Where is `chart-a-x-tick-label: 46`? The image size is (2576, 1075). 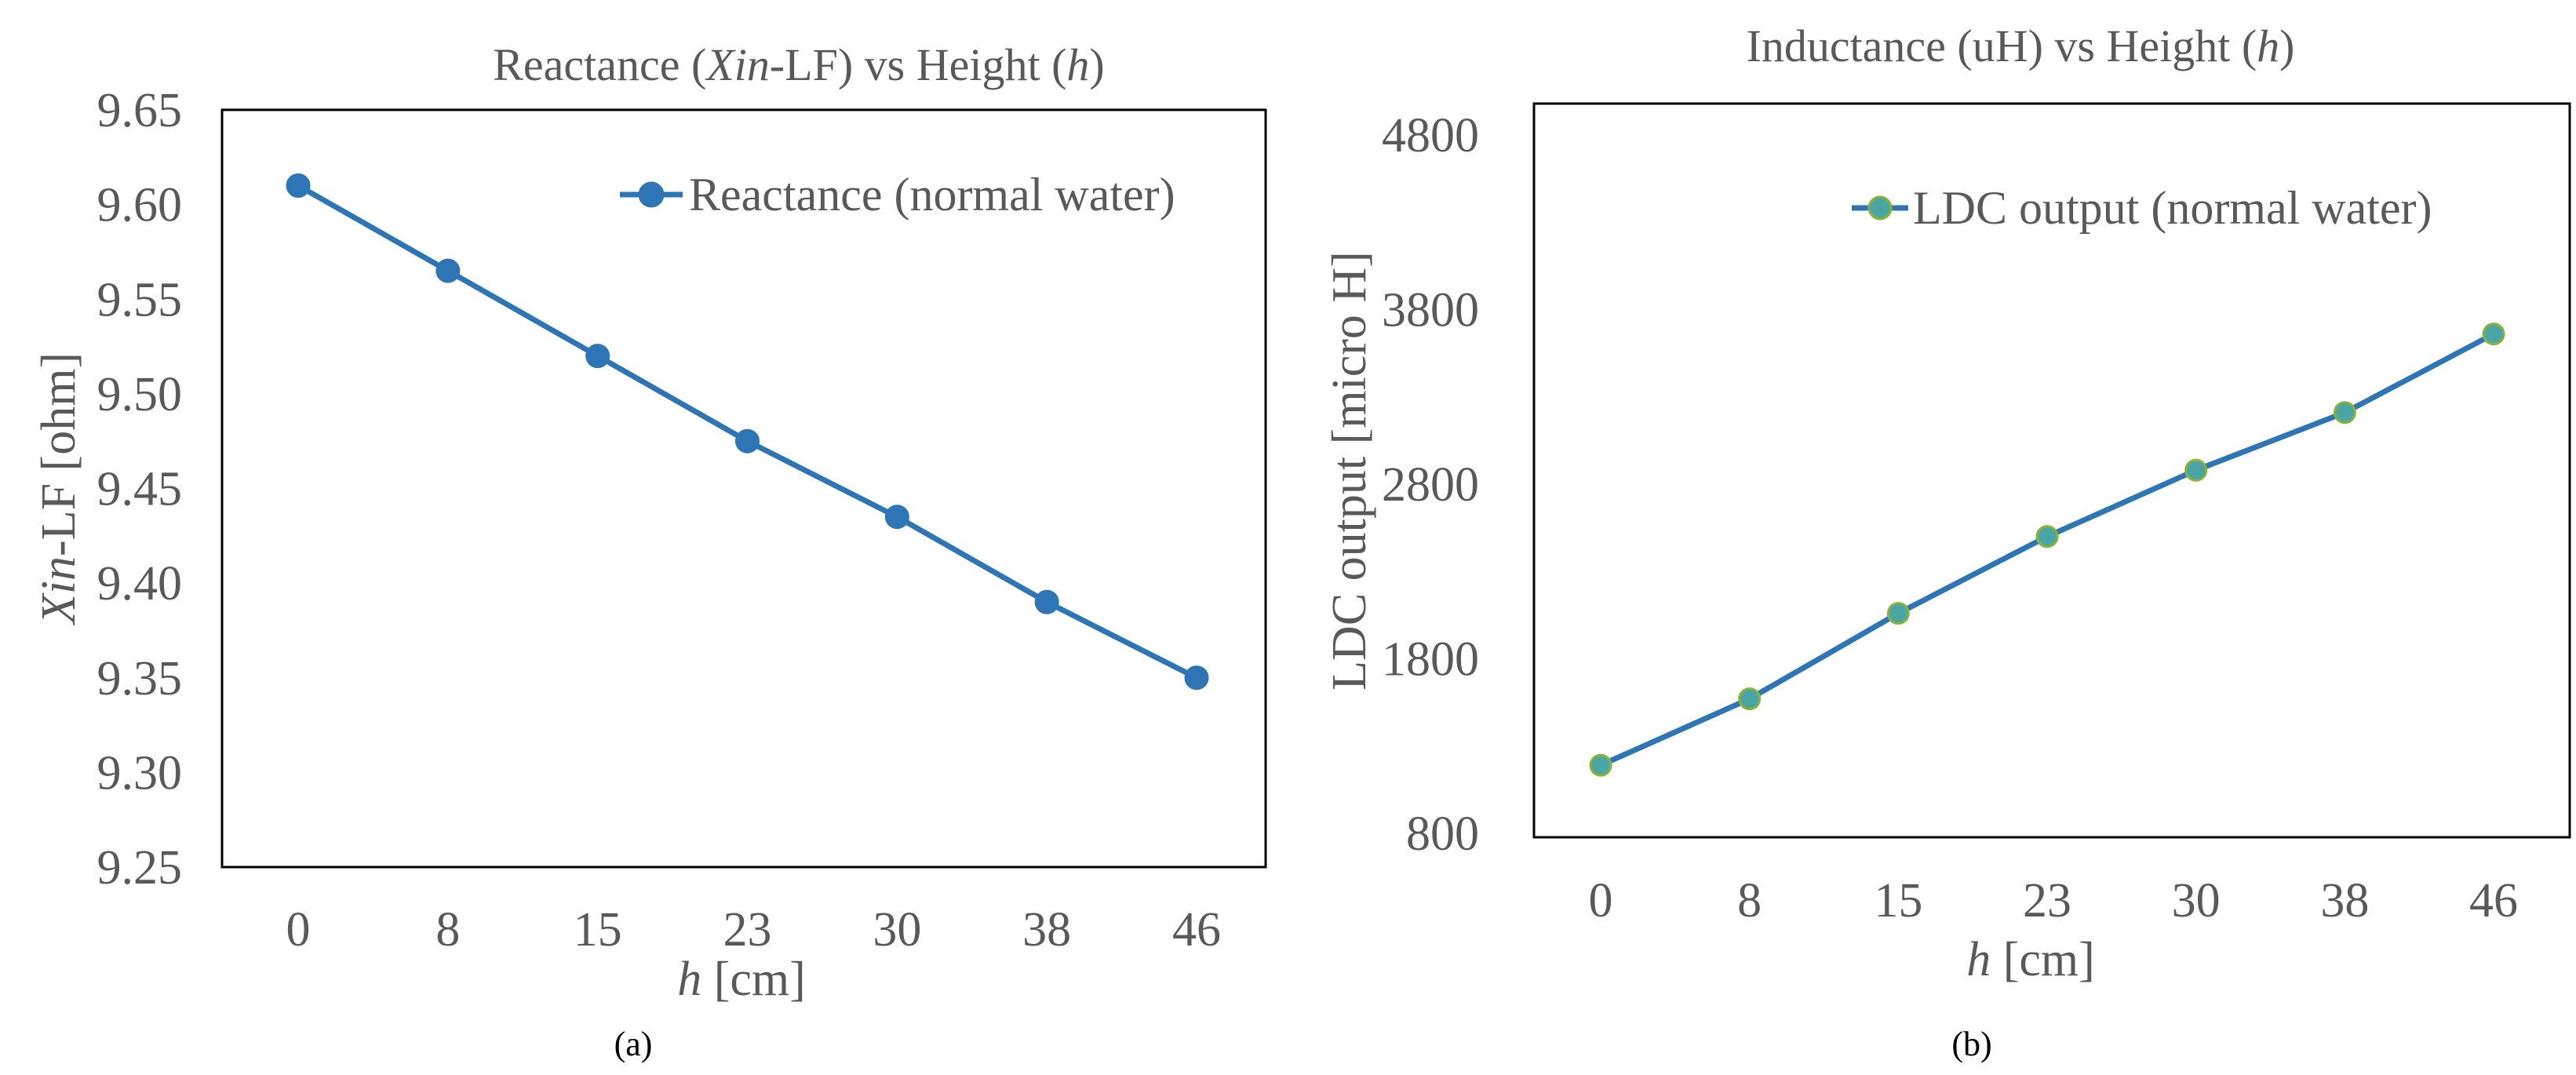 chart-a-x-tick-label: 46 is located at coordinates (1196, 930).